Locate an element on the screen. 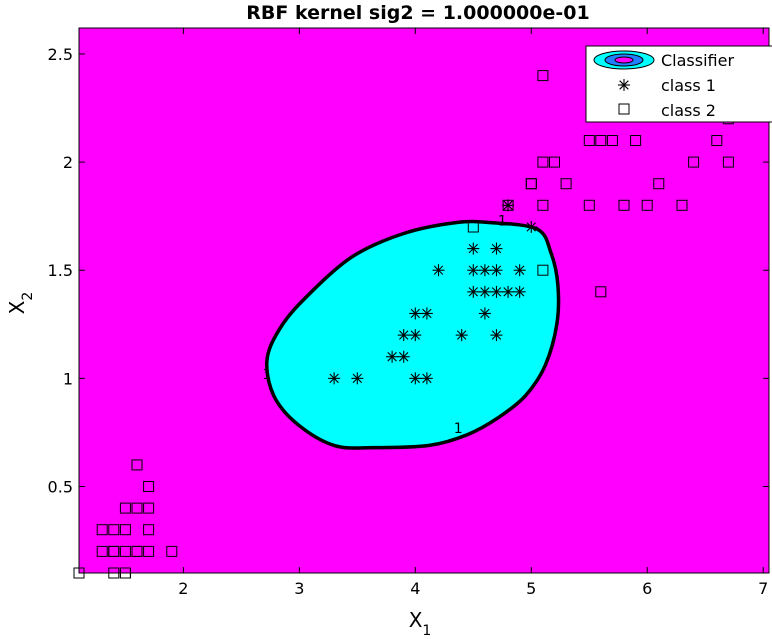 This screenshot has width=772, height=639. boundary-labels: 1 1 1 is located at coordinates (384, 326).